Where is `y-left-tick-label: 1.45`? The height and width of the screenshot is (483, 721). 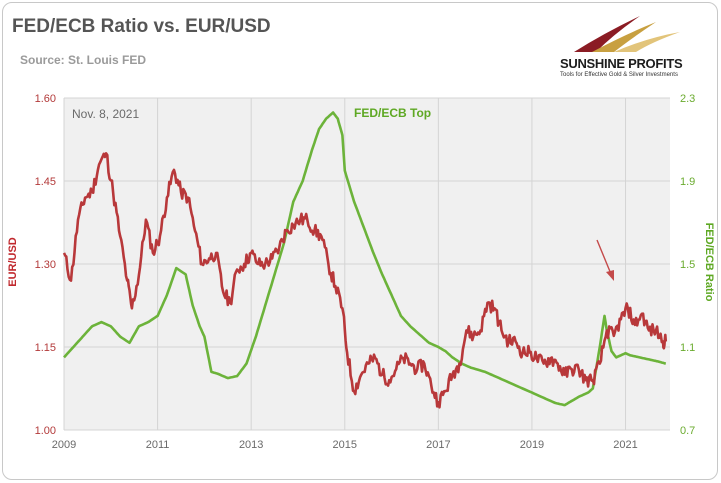 y-left-tick-label: 1.45 is located at coordinates (45, 182).